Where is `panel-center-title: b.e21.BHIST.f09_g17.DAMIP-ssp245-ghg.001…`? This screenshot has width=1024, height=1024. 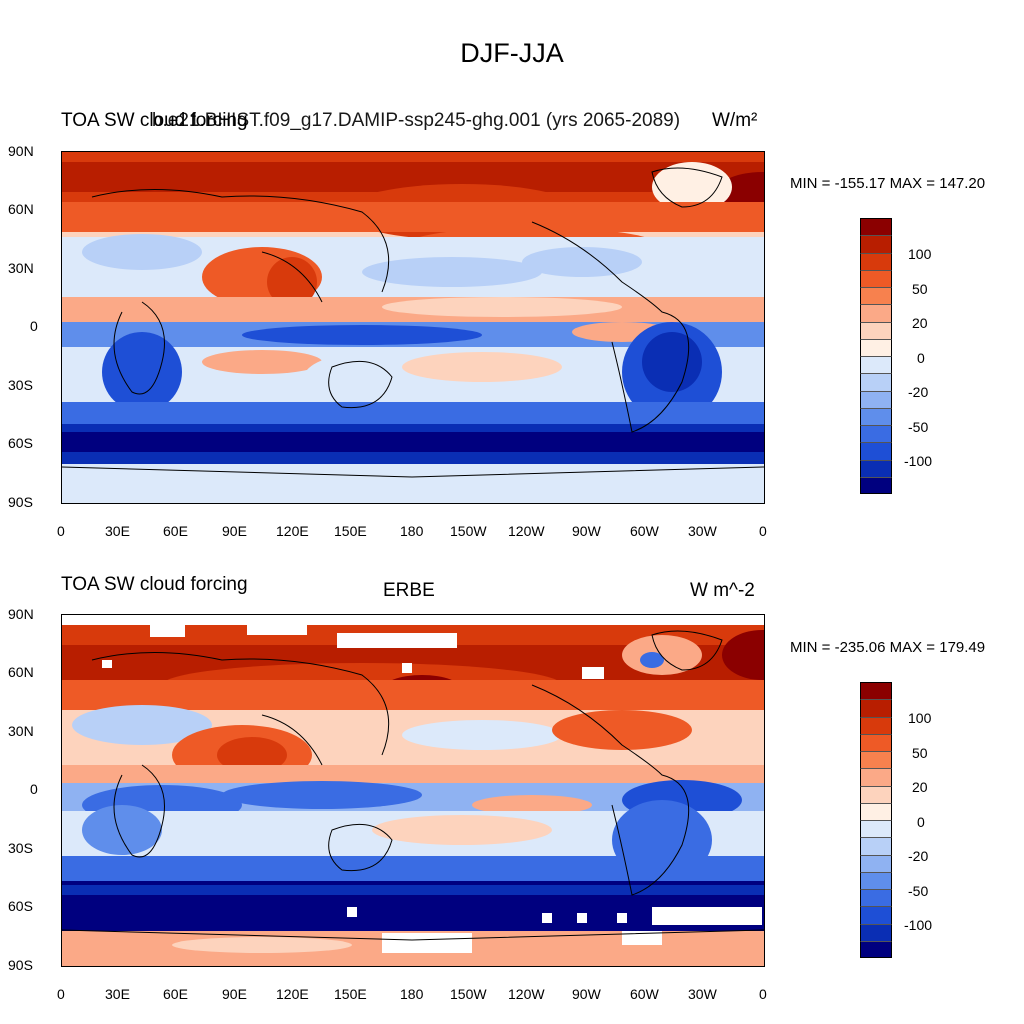 panel-center-title: b.e21.BHIST.f09_g17.DAMIP-ssp245-ghg.001… is located at coordinates (416, 120).